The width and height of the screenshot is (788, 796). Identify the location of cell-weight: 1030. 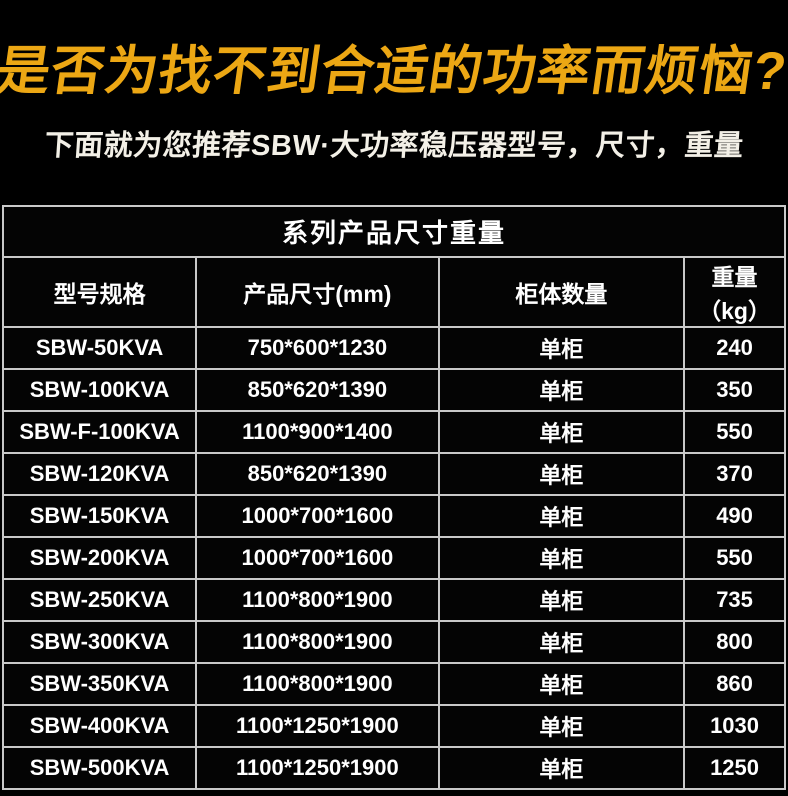
(734, 725).